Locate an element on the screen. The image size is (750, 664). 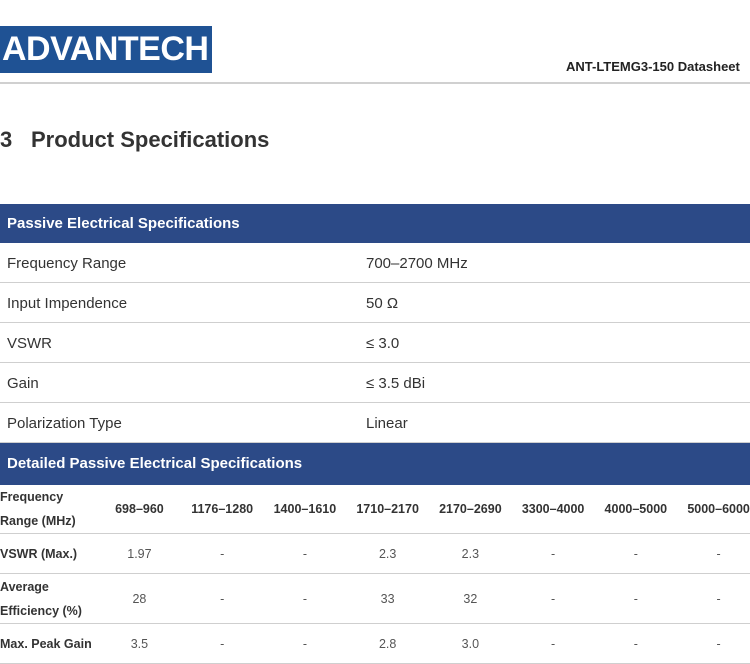
table-row: Max. Peak Gain 3.5- -2.8 3.0- - - is located at coordinates (375, 643).